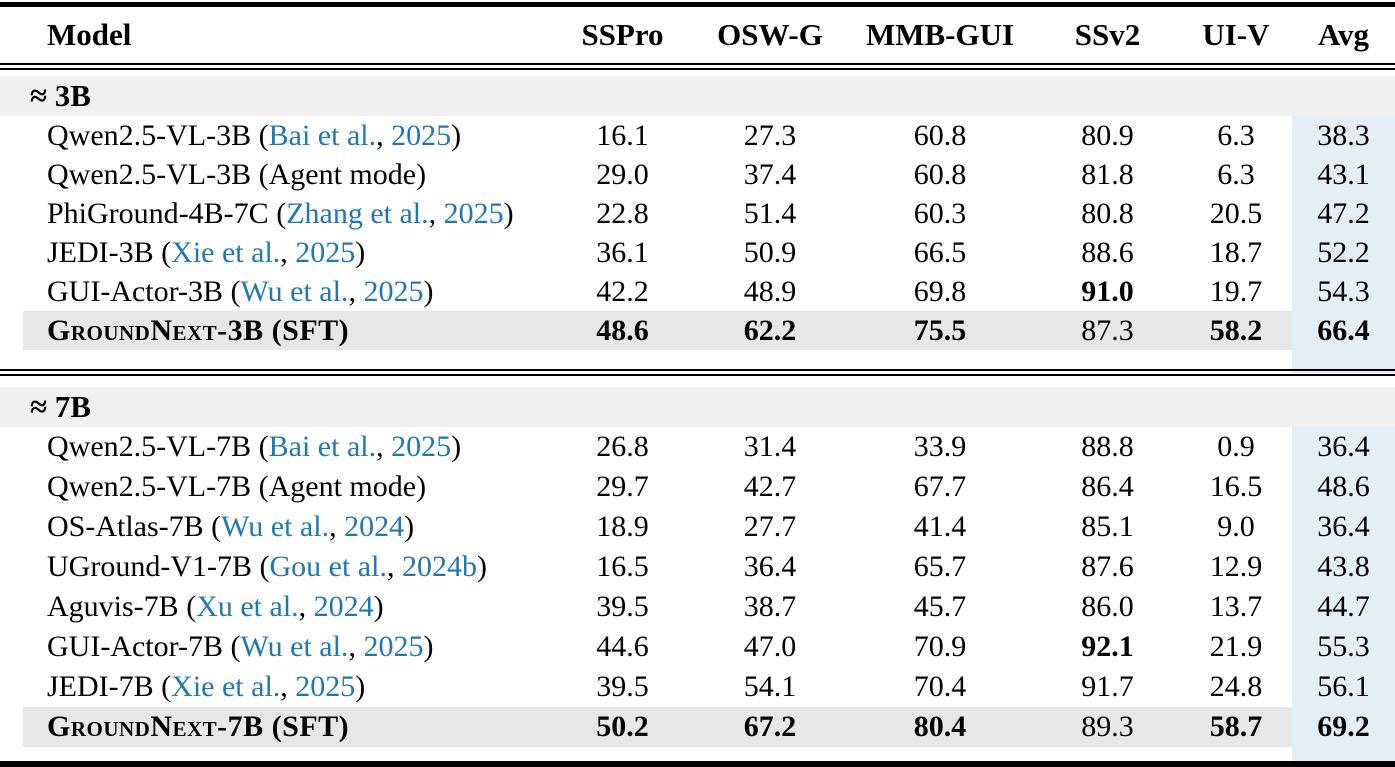 This screenshot has height=767, width=1395. Describe the element at coordinates (1107, 727) in the screenshot. I see `cell-ssv2: 89.3` at that location.